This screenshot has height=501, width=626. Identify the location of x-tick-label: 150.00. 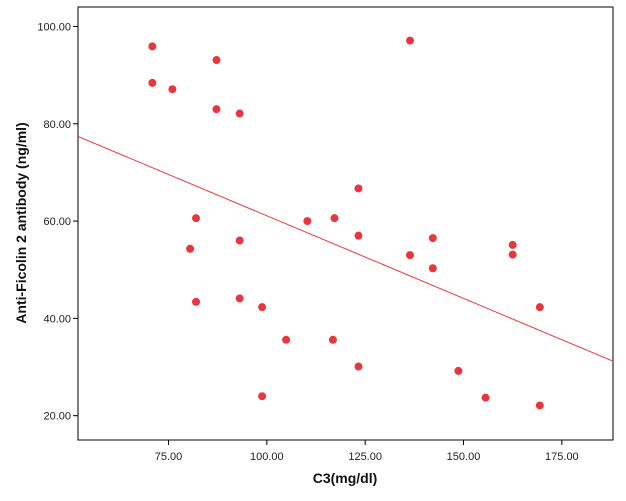
(464, 457).